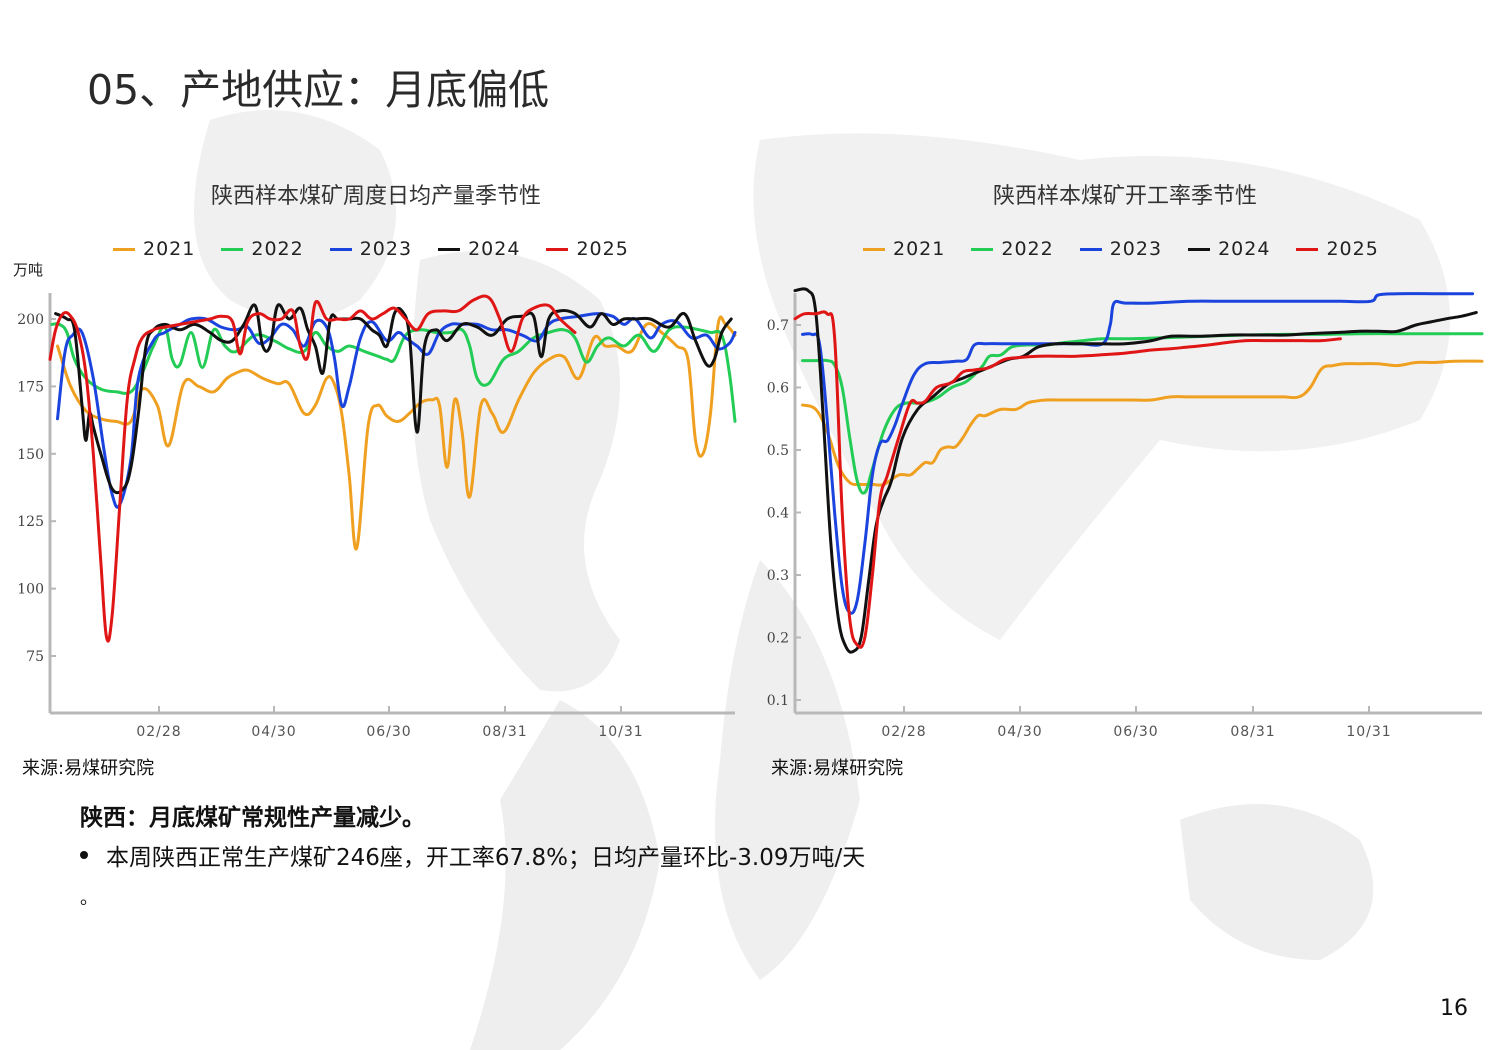 Image resolution: width=1500 pixels, height=1050 pixels. Describe the element at coordinates (1454, 1008) in the screenshot. I see `page-number: 16` at that location.